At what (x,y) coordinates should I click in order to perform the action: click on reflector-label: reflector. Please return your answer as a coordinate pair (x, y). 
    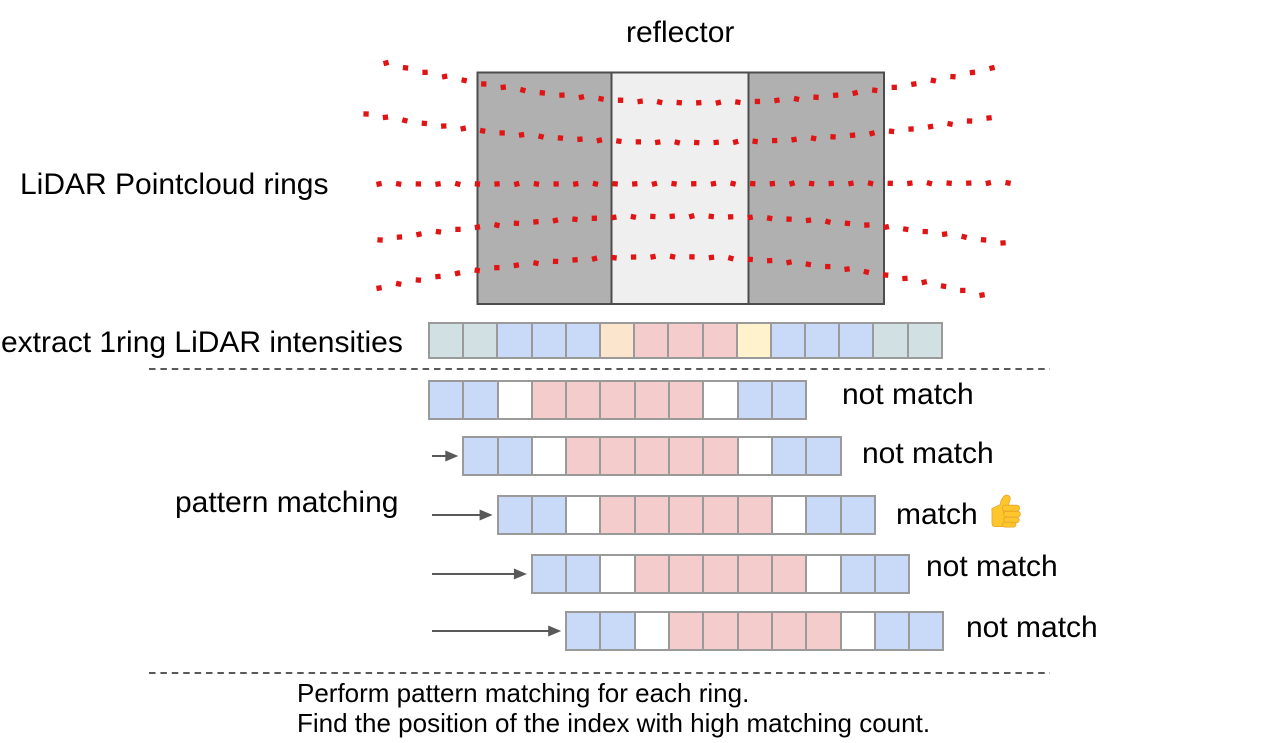
    Looking at the image, I should click on (680, 32).